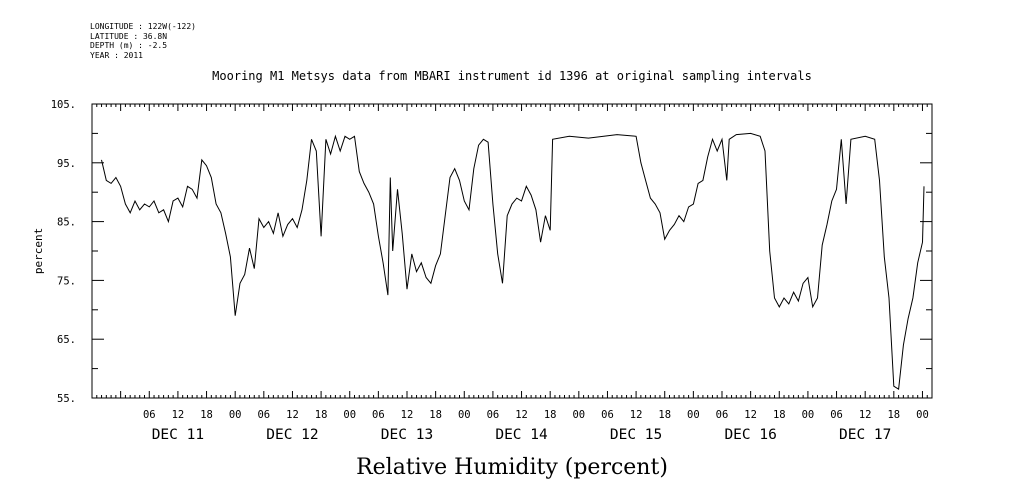 This screenshot has height=504, width=1009. What do you see at coordinates (66, 281) in the screenshot?
I see `y-tick-label: 75.` at bounding box center [66, 281].